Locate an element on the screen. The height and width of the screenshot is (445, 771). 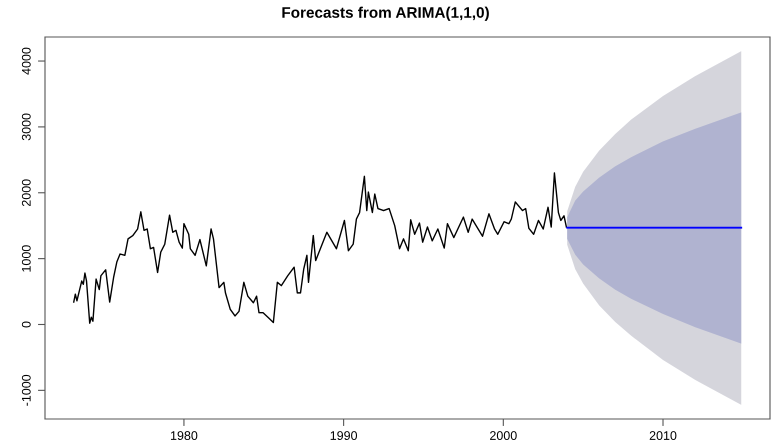
x-tick-label: 2010 is located at coordinates (663, 435).